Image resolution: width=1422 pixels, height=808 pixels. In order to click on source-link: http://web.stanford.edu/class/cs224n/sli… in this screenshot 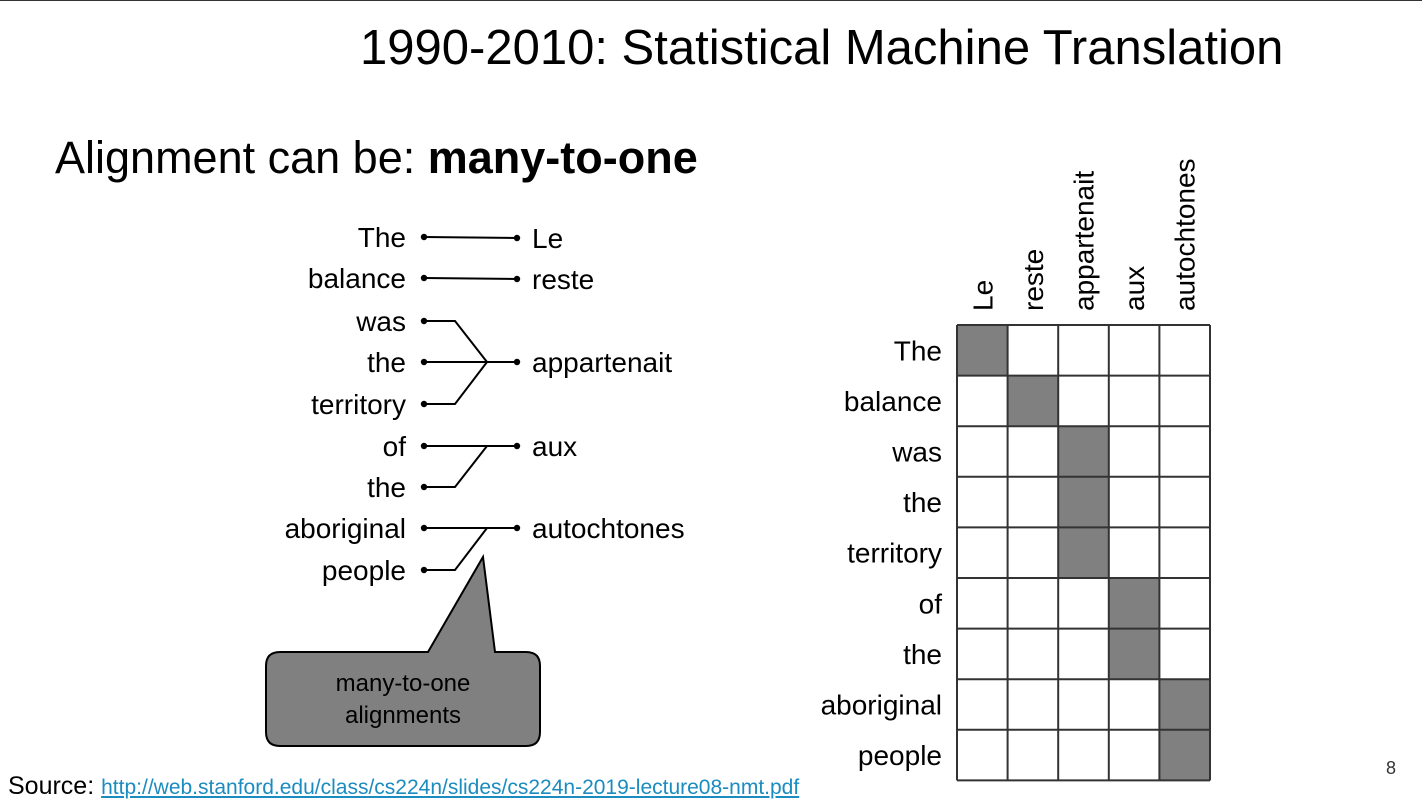, I will do `click(450, 787)`.